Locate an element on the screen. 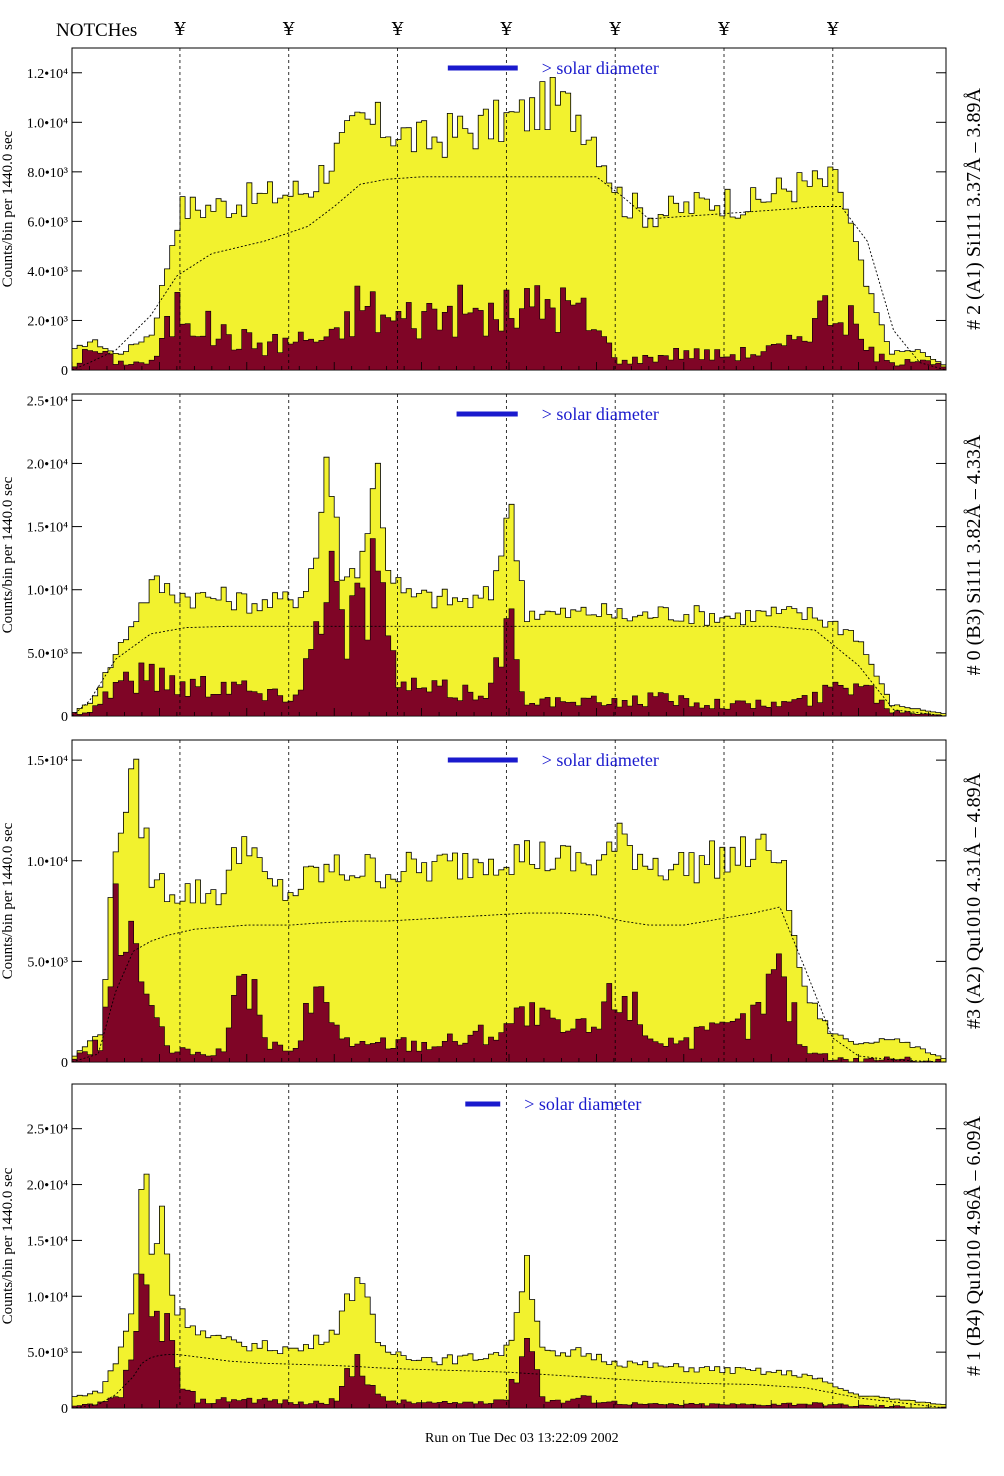  notch-row: NOTCHes ¥ ¥ ¥ ¥ ¥ ¥ ¥ is located at coordinates (502, 24).